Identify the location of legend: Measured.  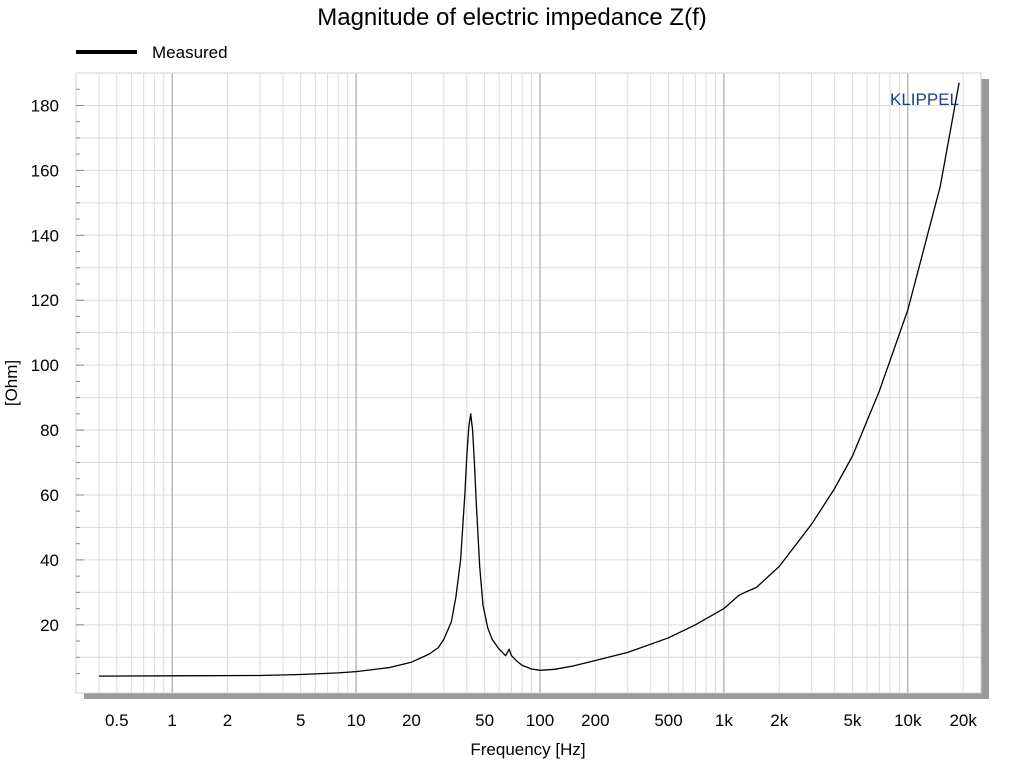
(152, 52).